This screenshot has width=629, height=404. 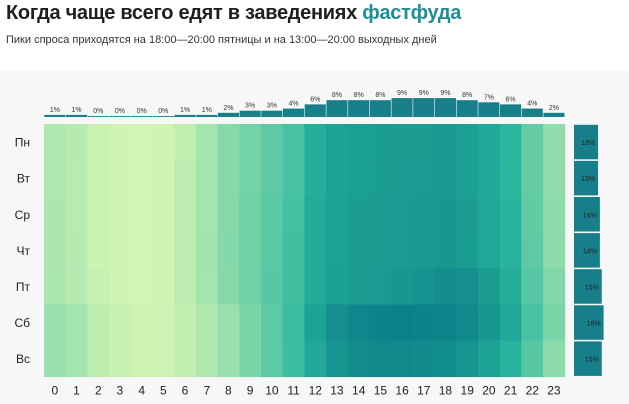 What do you see at coordinates (250, 391) in the screenshot?
I see `hour-label: 9` at bounding box center [250, 391].